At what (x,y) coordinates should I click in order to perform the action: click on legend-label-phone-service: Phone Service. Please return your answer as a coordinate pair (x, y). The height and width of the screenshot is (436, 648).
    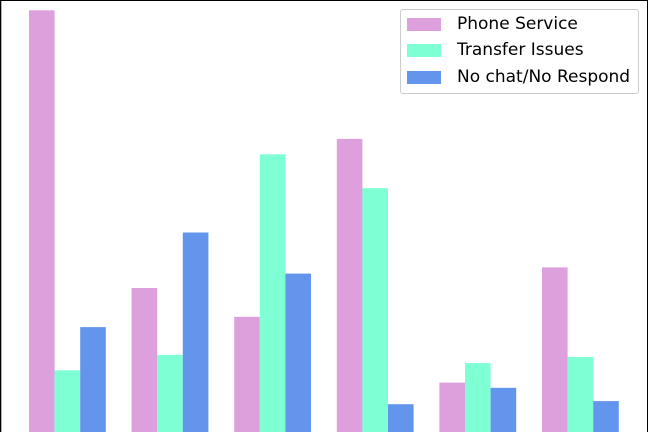
    Looking at the image, I should click on (517, 24).